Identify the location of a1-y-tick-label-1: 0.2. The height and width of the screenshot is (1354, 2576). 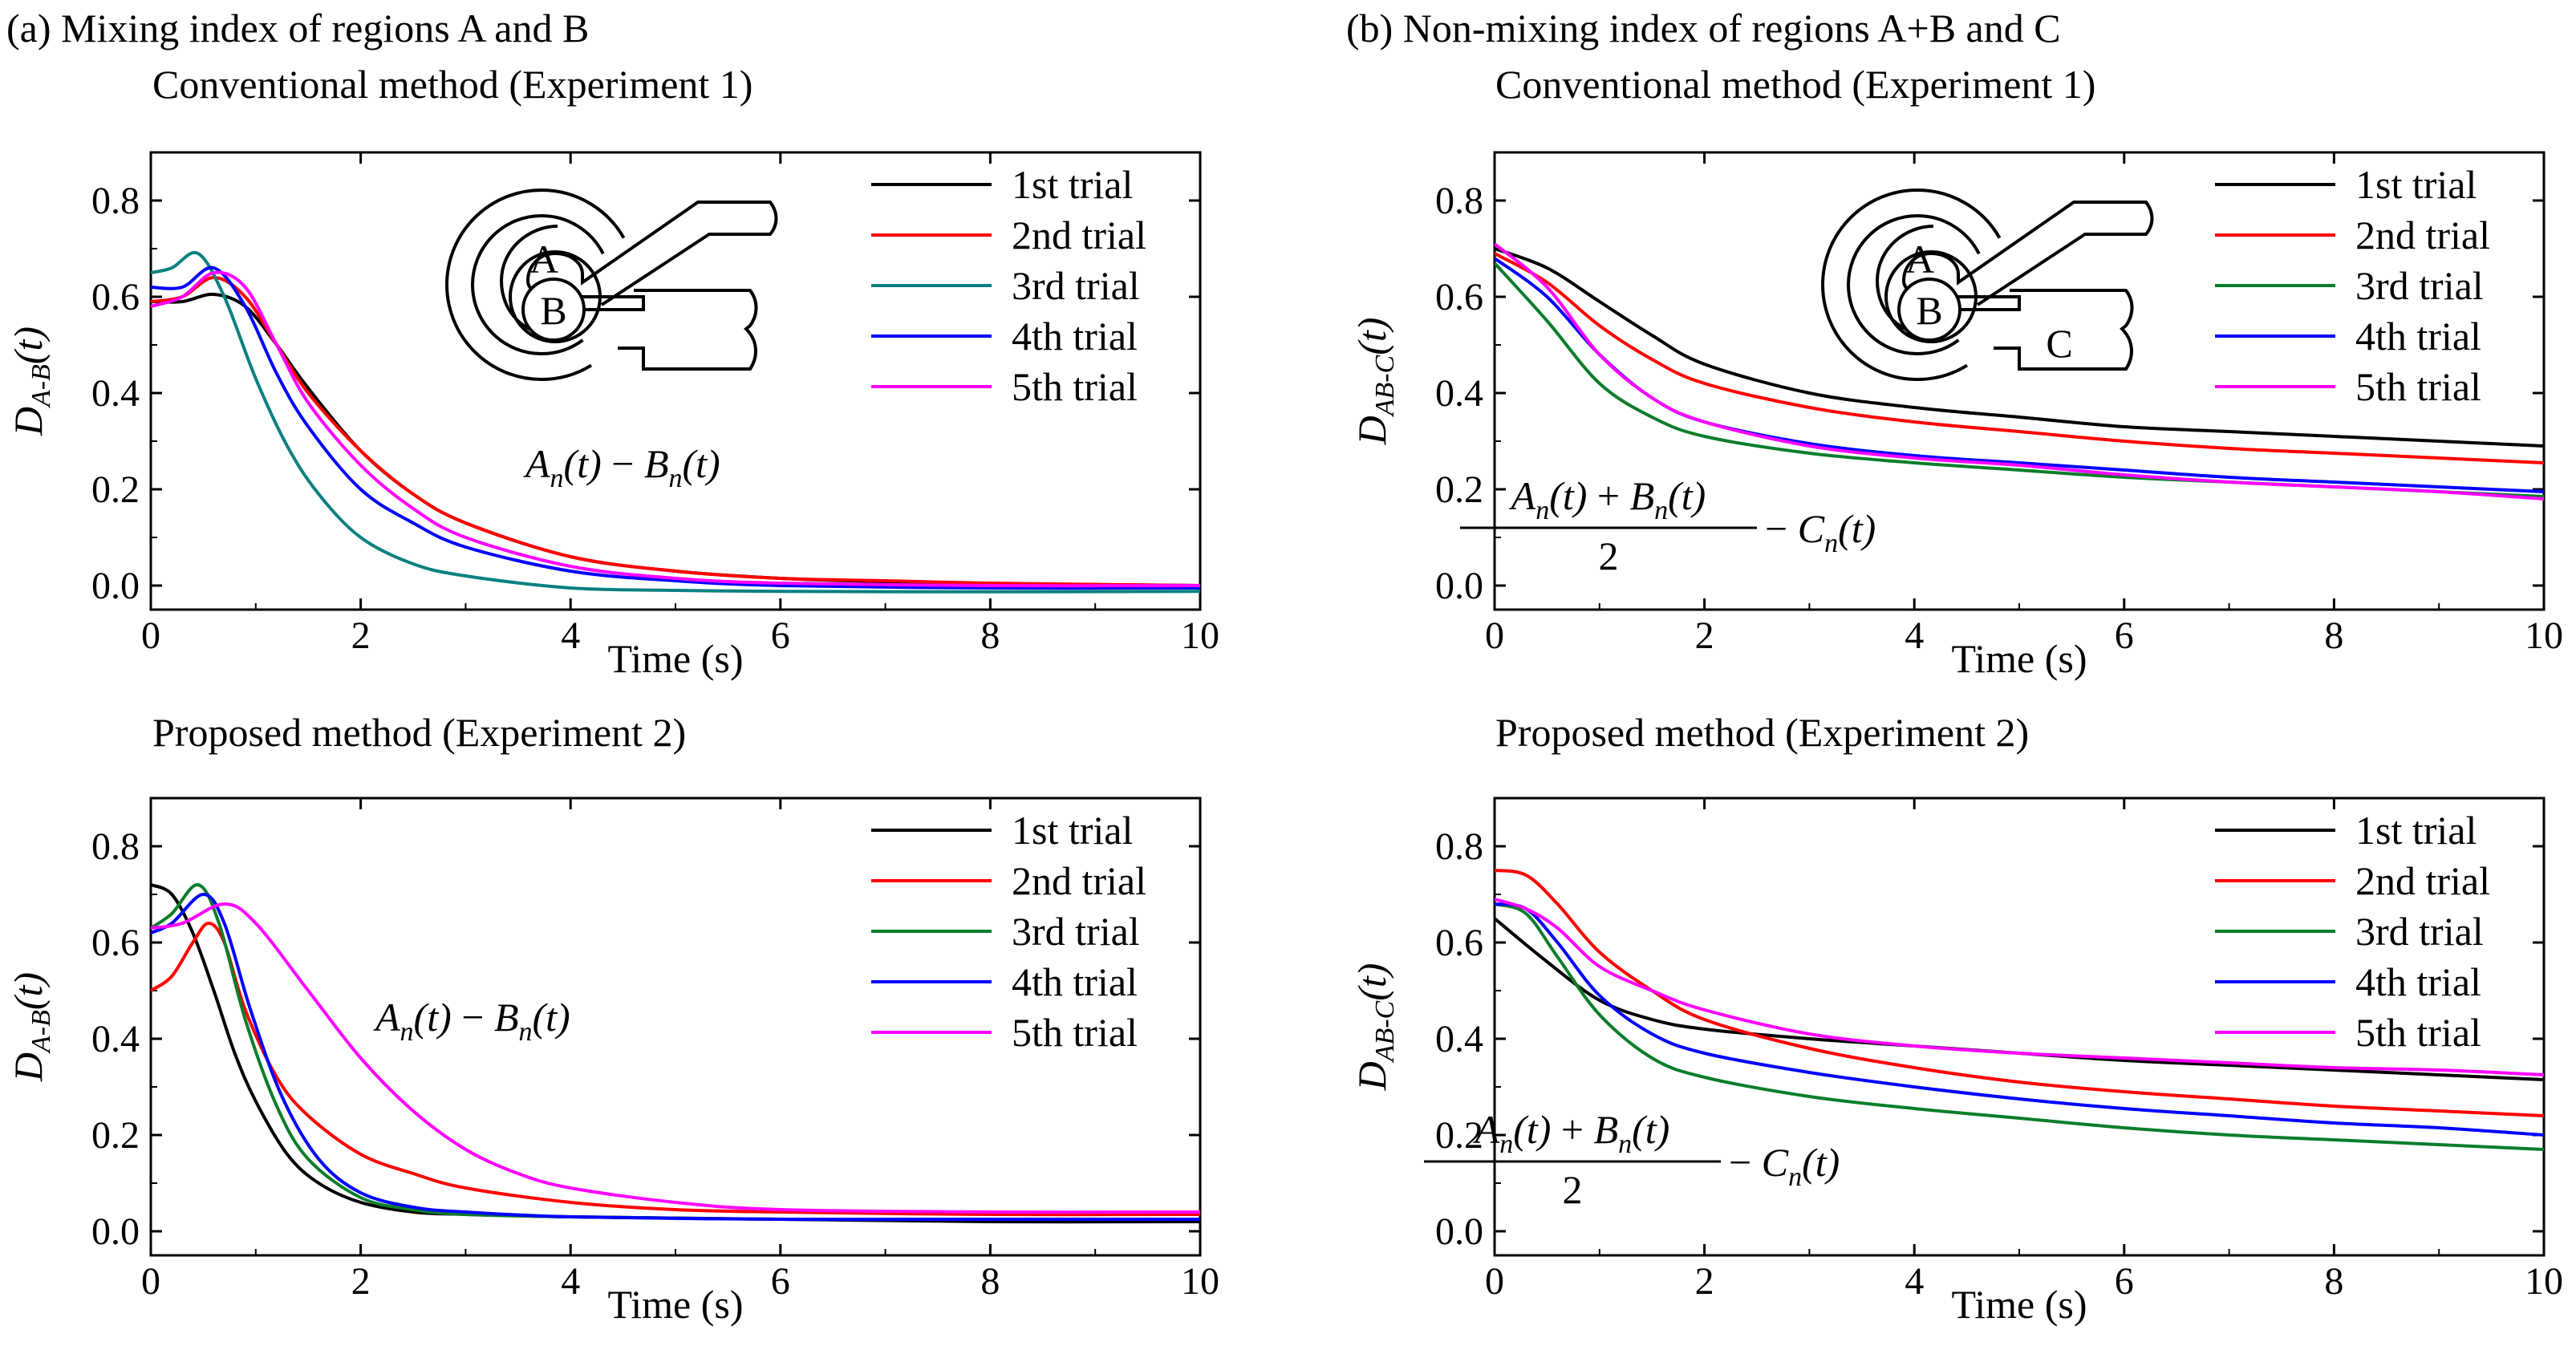
(115, 489).